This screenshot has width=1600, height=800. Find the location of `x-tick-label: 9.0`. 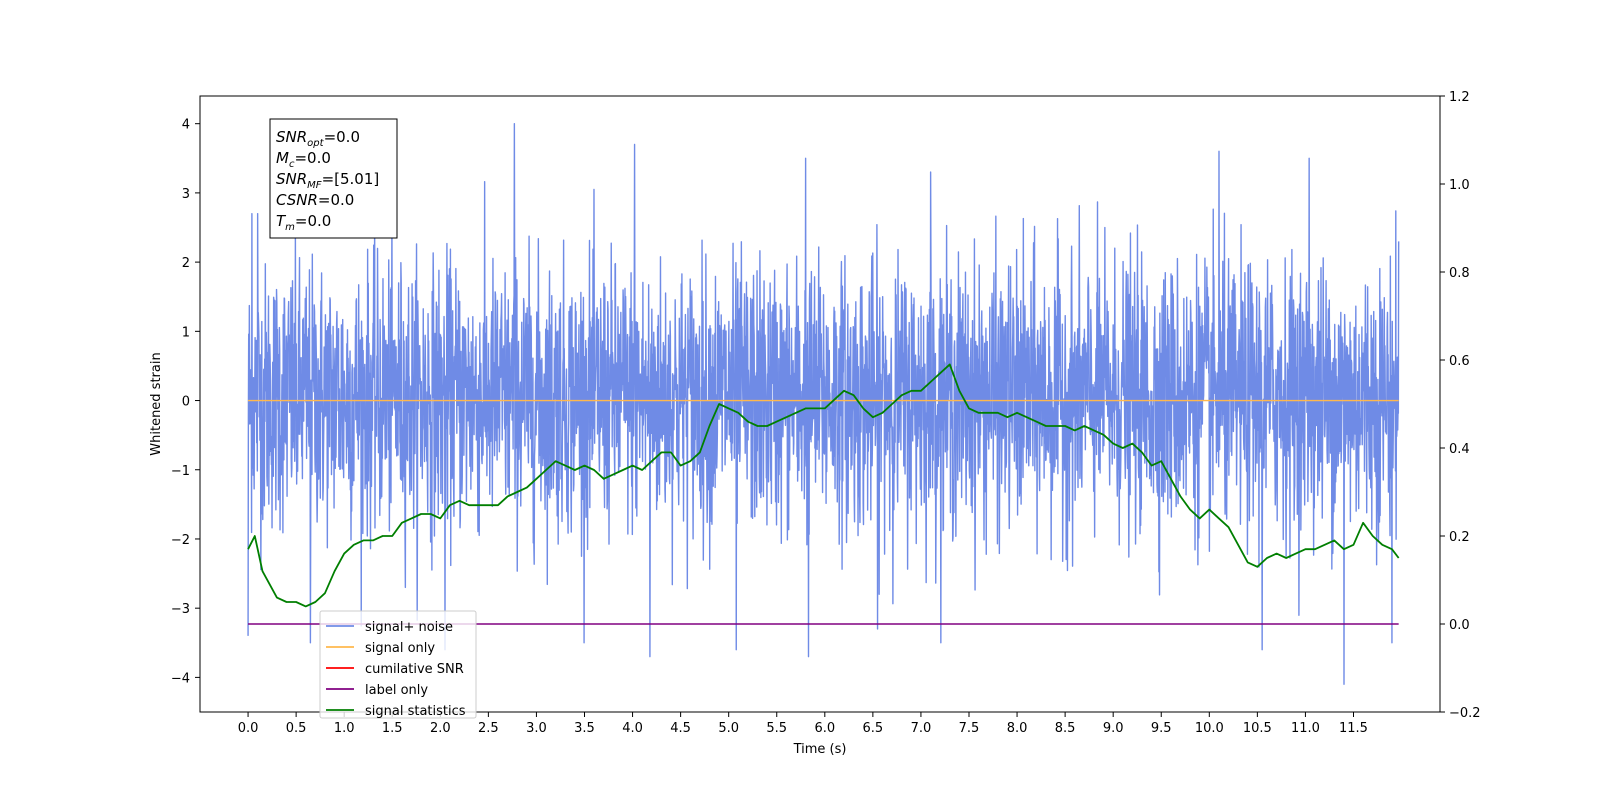

x-tick-label: 9.0 is located at coordinates (1113, 728).